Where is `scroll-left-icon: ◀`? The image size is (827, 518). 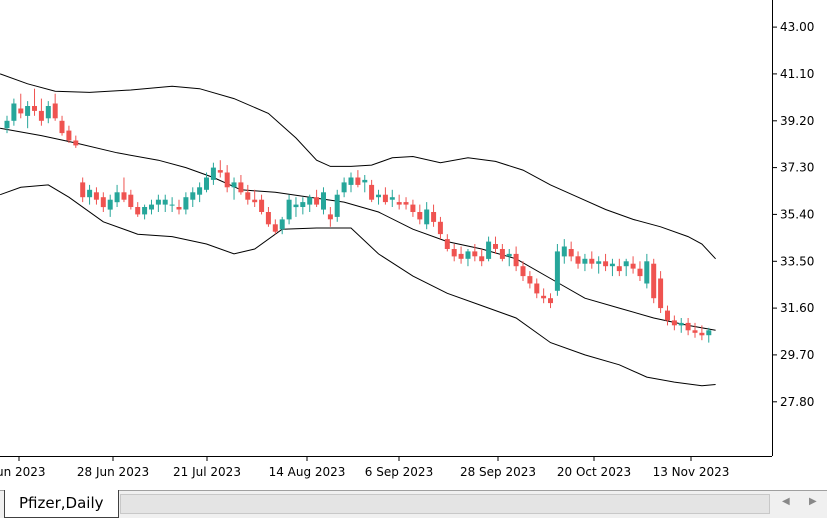 scroll-left-icon: ◀ is located at coordinates (786, 501).